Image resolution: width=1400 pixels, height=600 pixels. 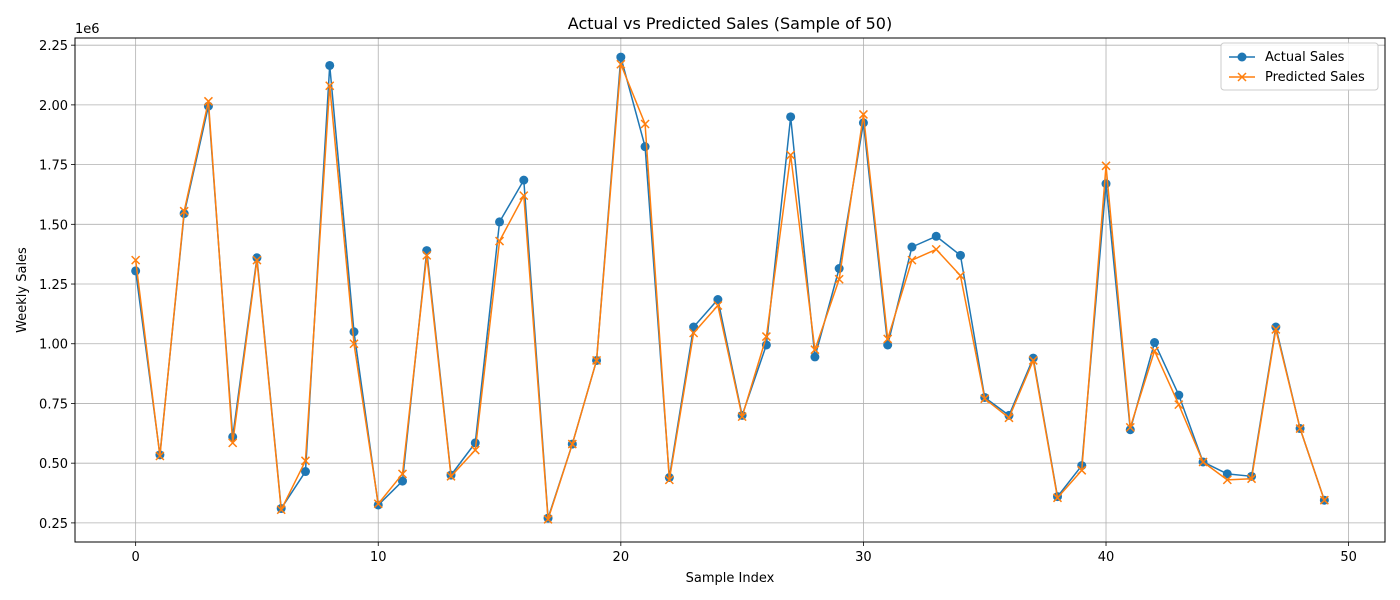 What do you see at coordinates (1348, 557) in the screenshot?
I see `x-tick-label: 50` at bounding box center [1348, 557].